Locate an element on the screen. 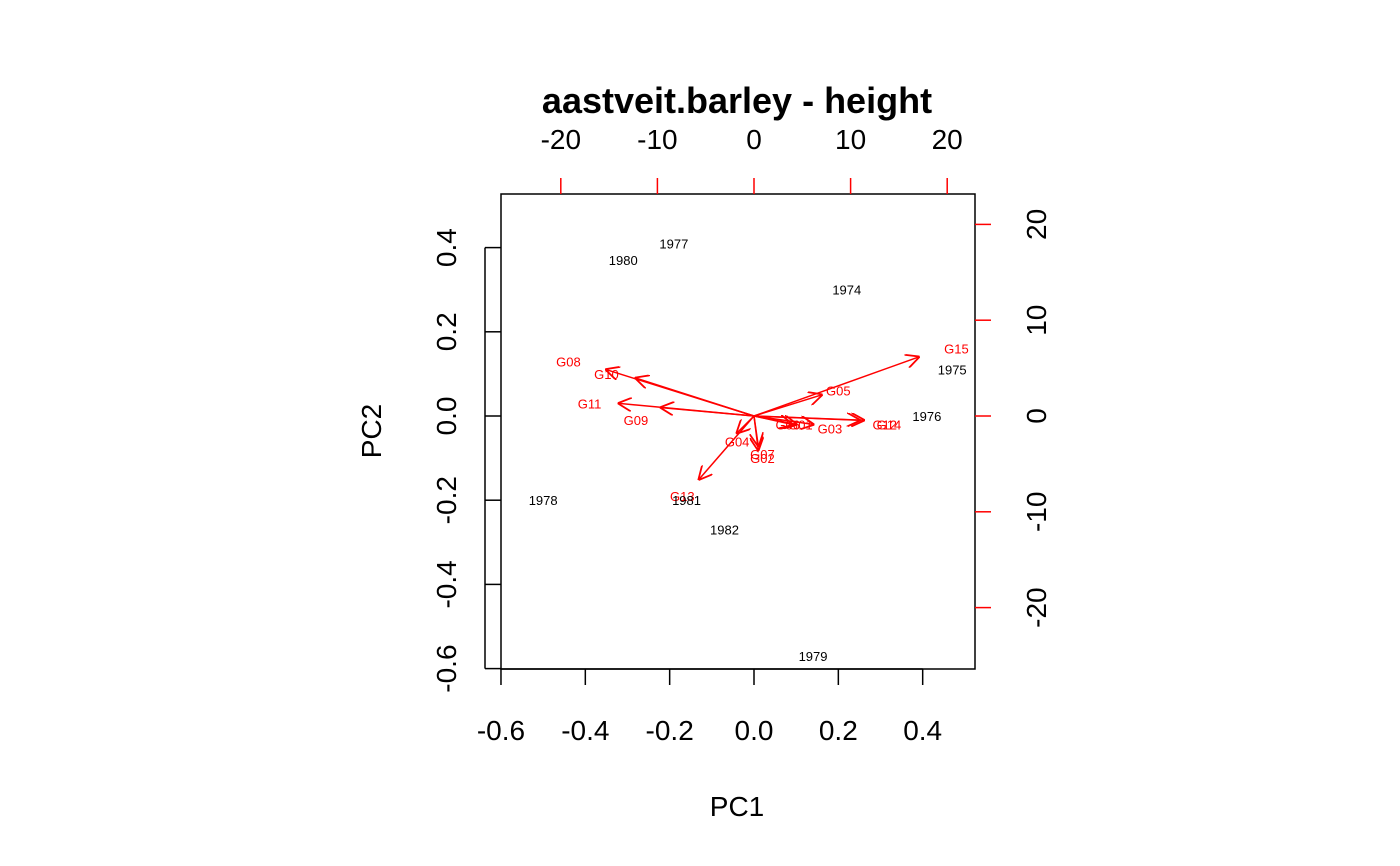 This screenshot has width=1400, height=866. chart-title: aastveit.barley - height is located at coordinates (737, 100).